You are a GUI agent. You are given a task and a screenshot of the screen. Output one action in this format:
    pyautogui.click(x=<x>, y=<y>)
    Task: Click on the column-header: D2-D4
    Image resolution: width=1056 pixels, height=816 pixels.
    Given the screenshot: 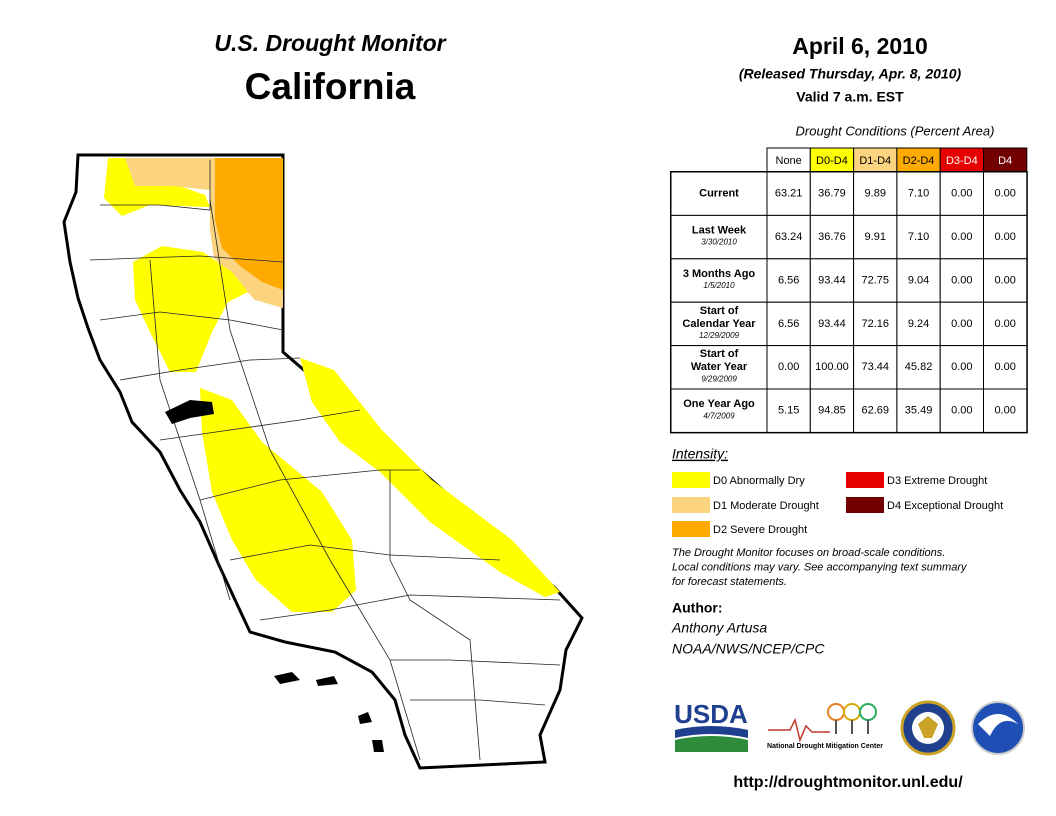 What is the action you would take?
    pyautogui.click(x=919, y=161)
    